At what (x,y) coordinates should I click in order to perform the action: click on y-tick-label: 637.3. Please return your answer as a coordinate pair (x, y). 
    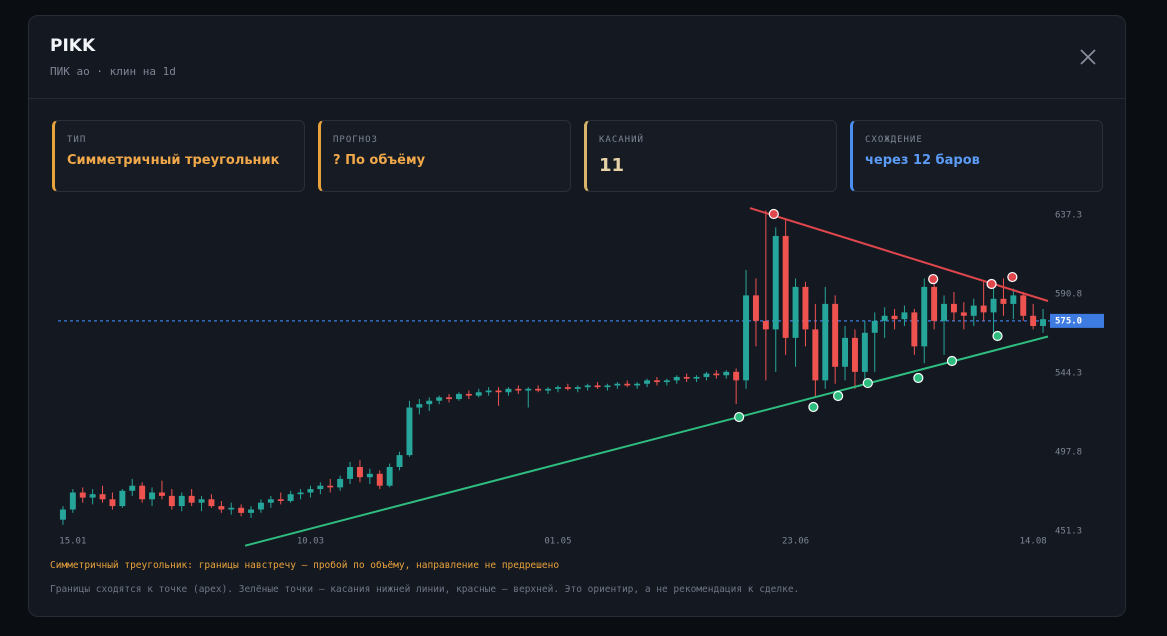
    Looking at the image, I should click on (1068, 216).